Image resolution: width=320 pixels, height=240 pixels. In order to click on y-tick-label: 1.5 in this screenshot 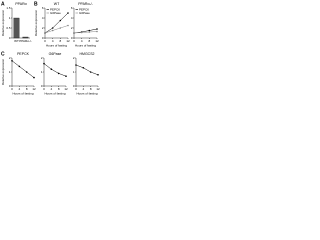, I will do `click(8, 8)`.